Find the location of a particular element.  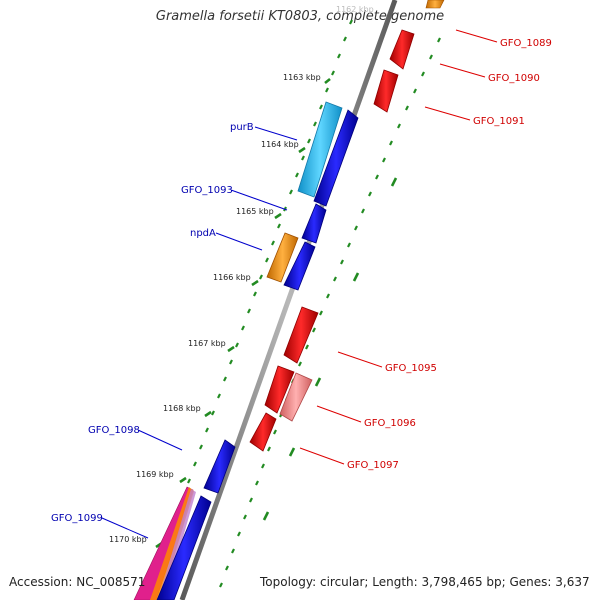

scale-label-1169: 1169 kbp is located at coordinates (155, 474).